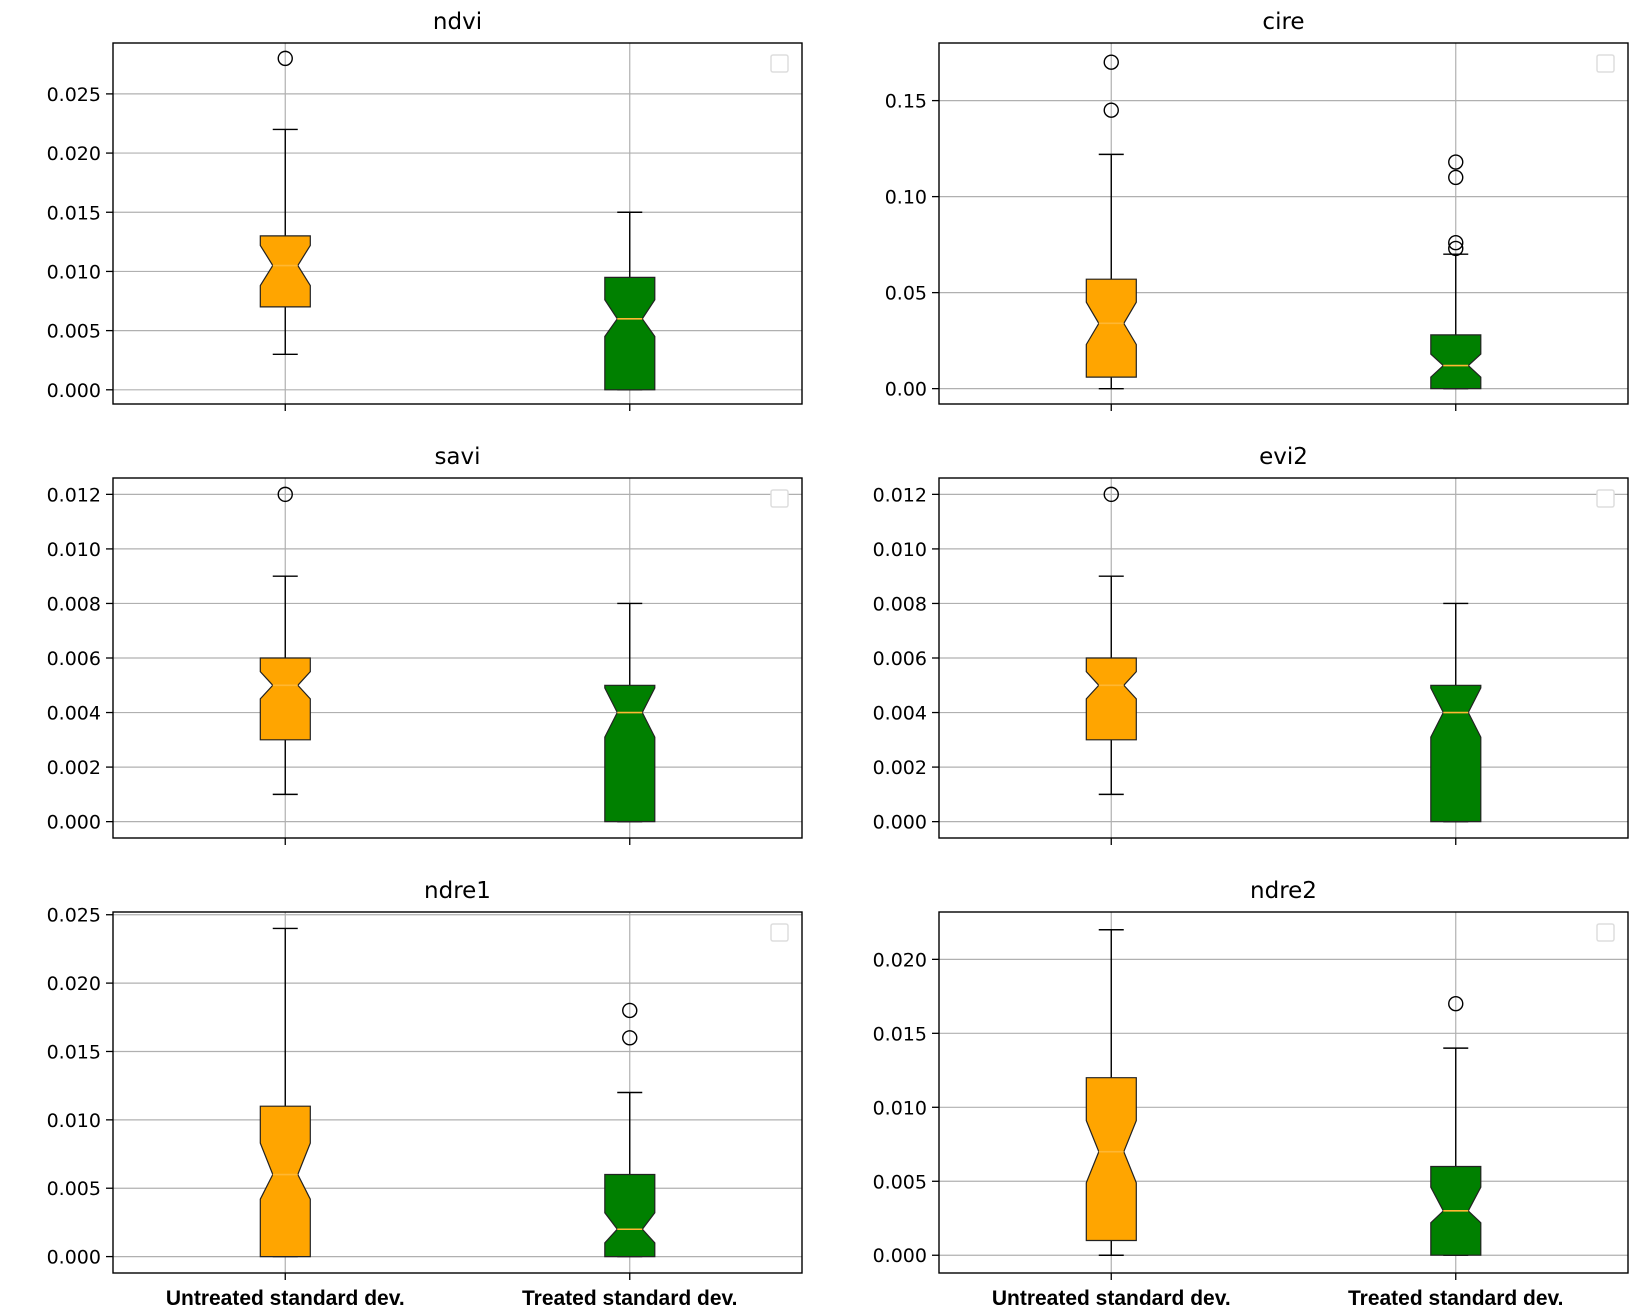 This screenshot has height=1312, width=1641. I want to click on panel-title: ndre2, so click(1283, 891).